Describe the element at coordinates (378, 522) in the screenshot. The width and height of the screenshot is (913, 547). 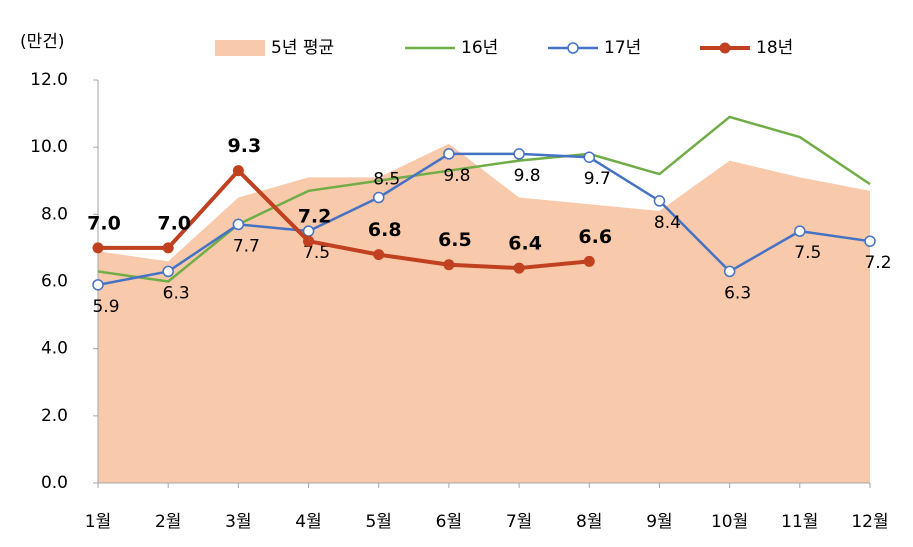
I see `x-tick-label: 5월` at that location.